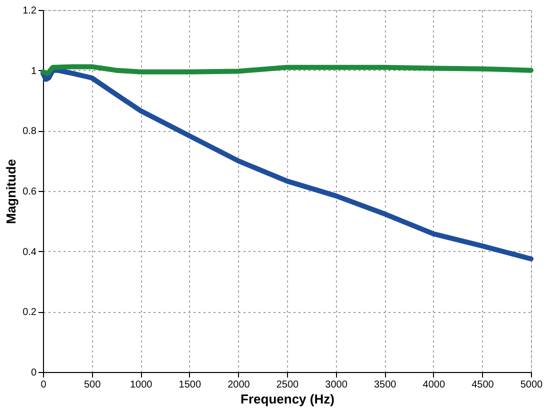 The height and width of the screenshot is (414, 552). I want to click on x-tick-label: 4500, so click(483, 385).